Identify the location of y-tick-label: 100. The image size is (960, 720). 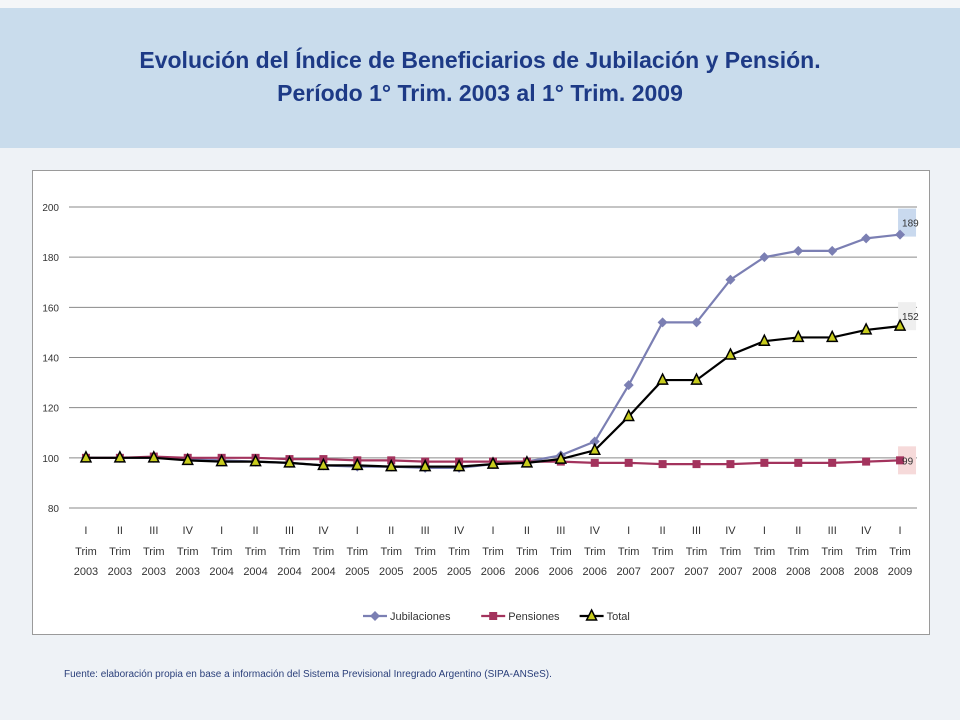
(50, 459).